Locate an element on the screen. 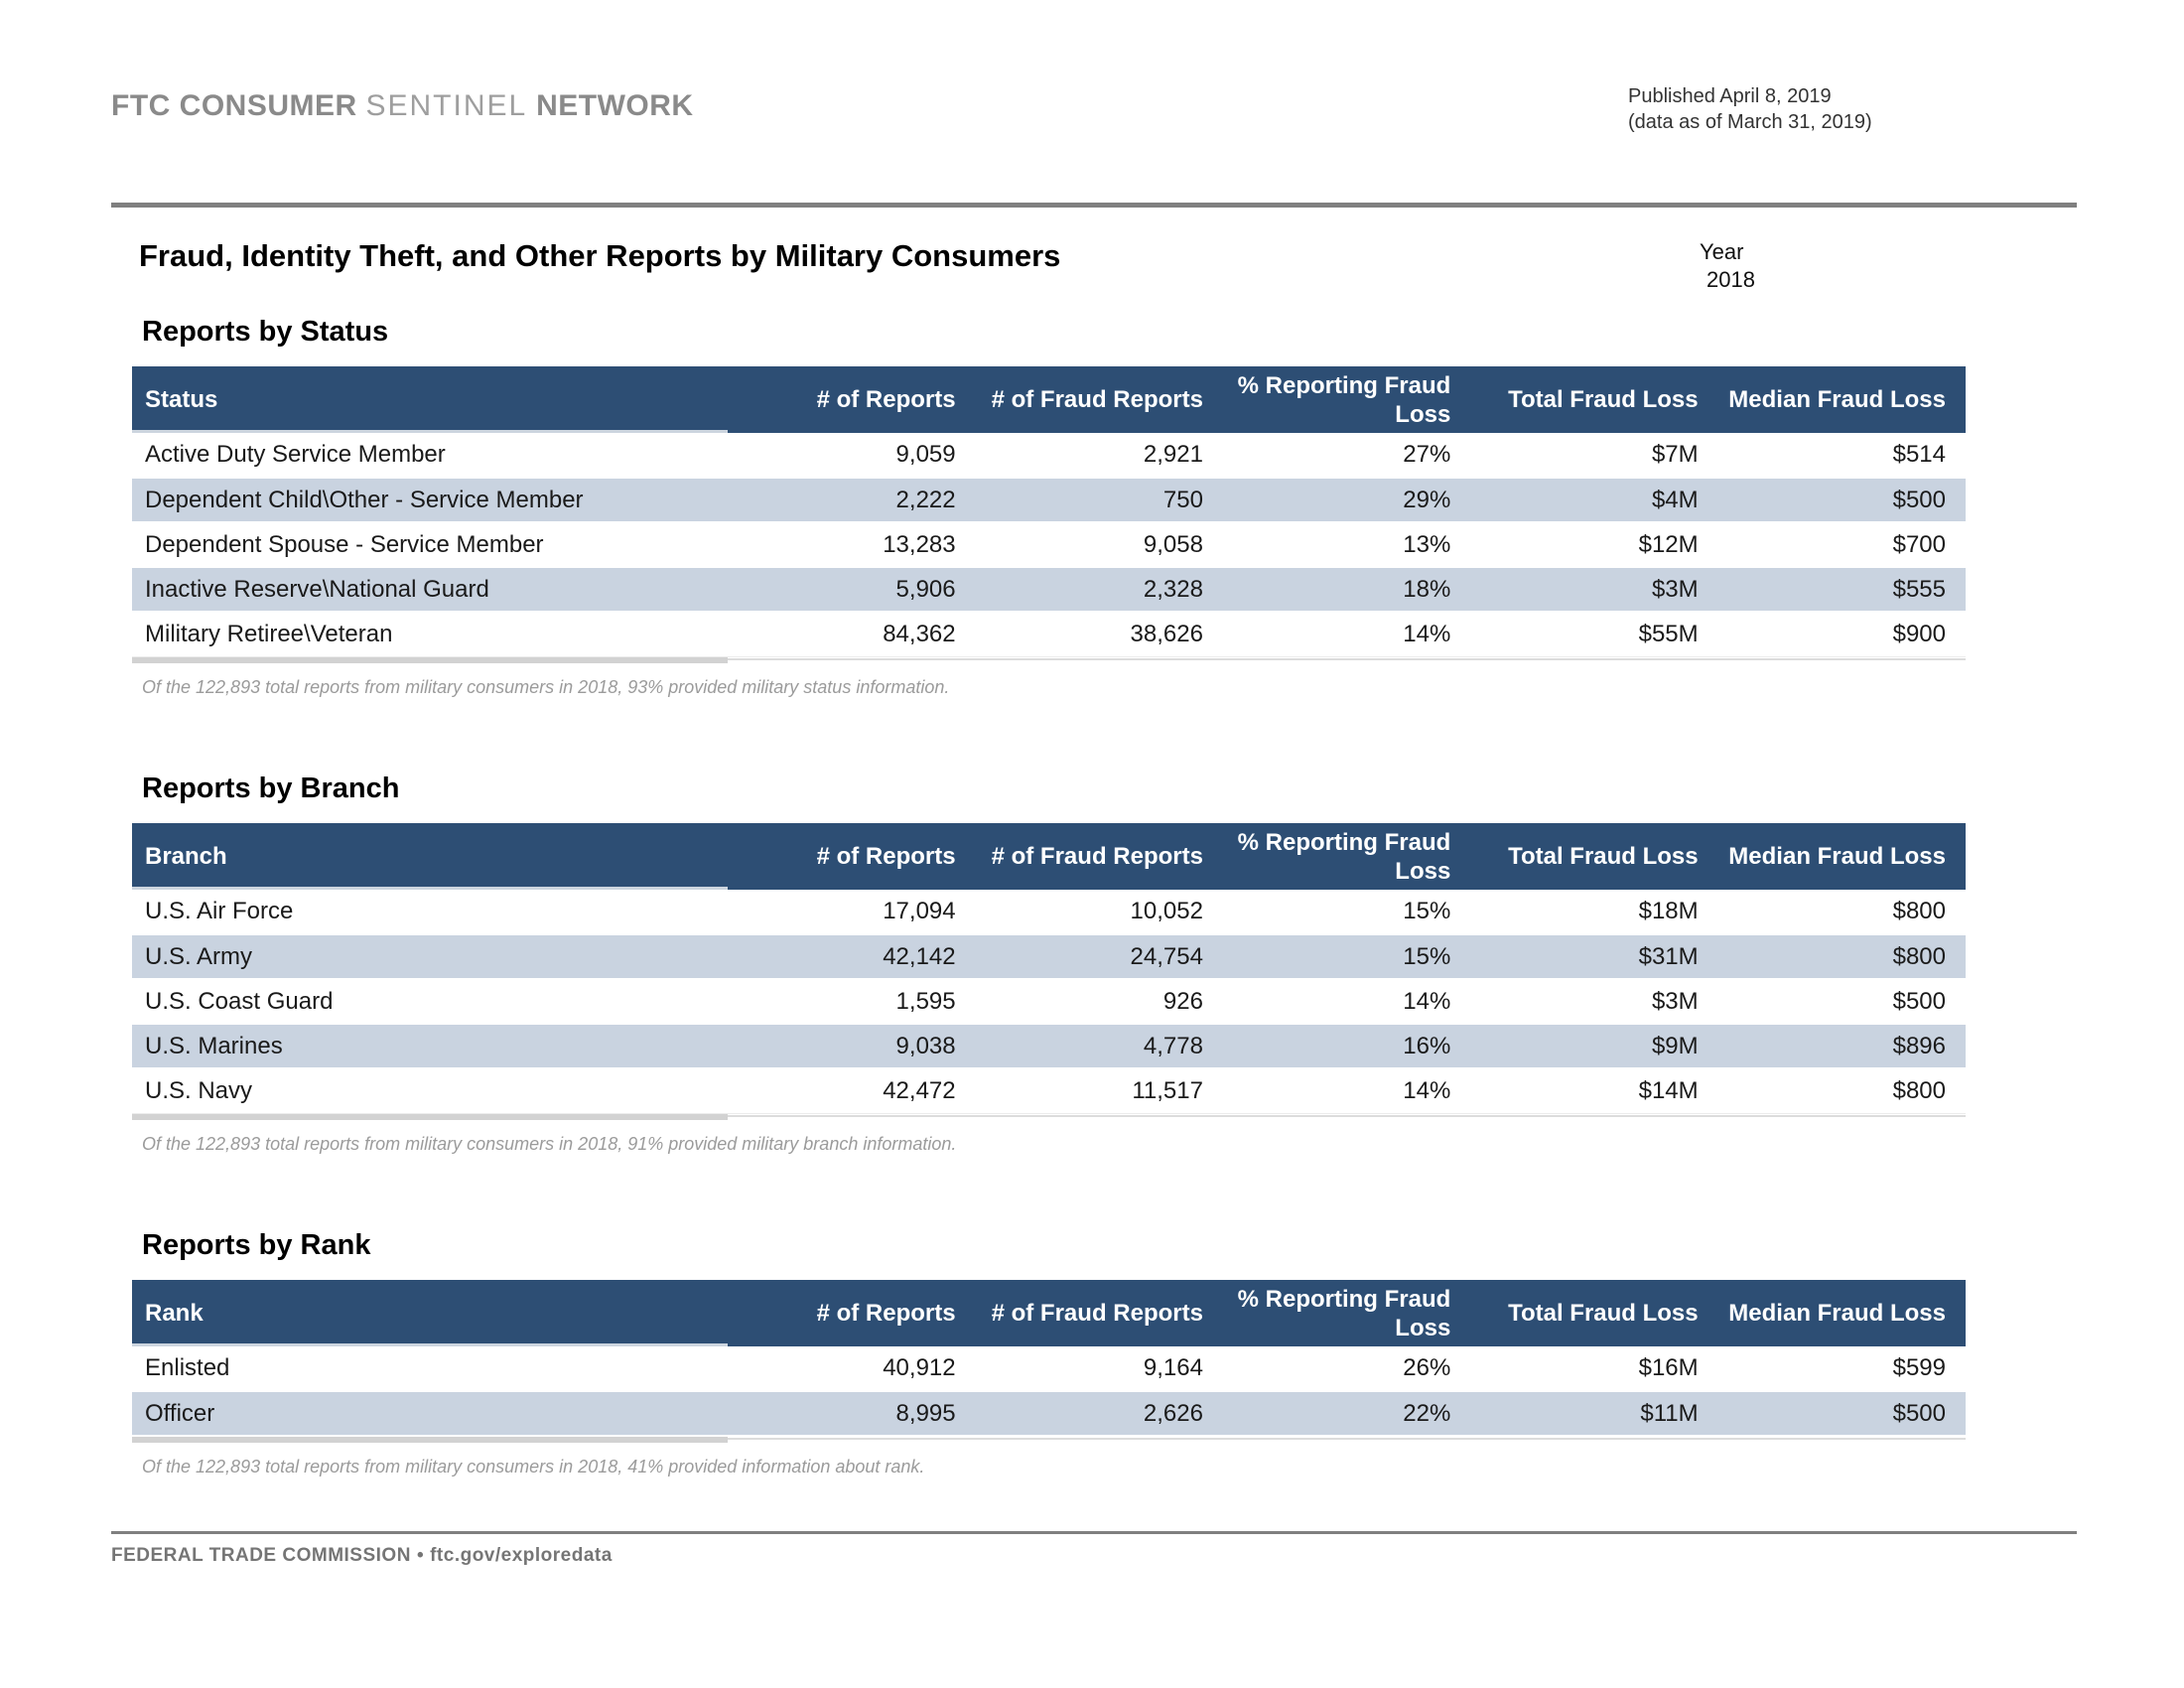 The image size is (2184, 1688). row-value: 5,906 is located at coordinates (925, 589).